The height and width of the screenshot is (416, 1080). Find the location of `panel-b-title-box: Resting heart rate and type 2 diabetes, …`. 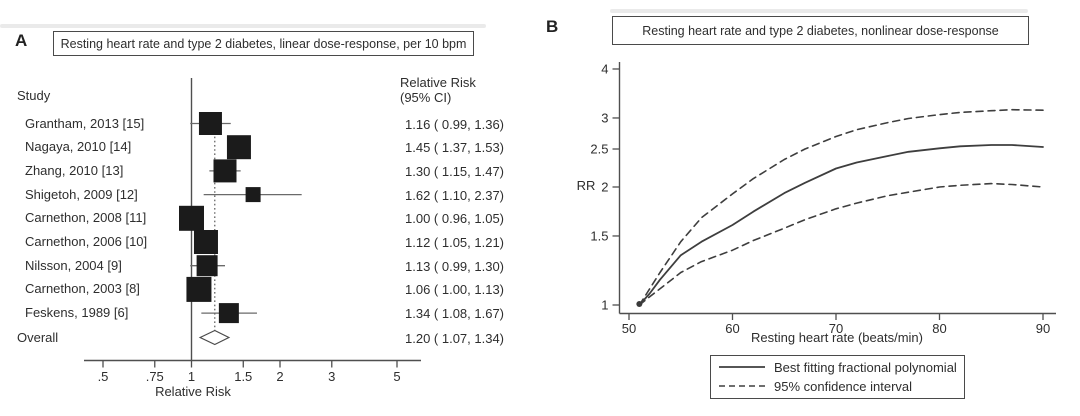

panel-b-title-box: Resting heart rate and type 2 diabetes, … is located at coordinates (820, 30).